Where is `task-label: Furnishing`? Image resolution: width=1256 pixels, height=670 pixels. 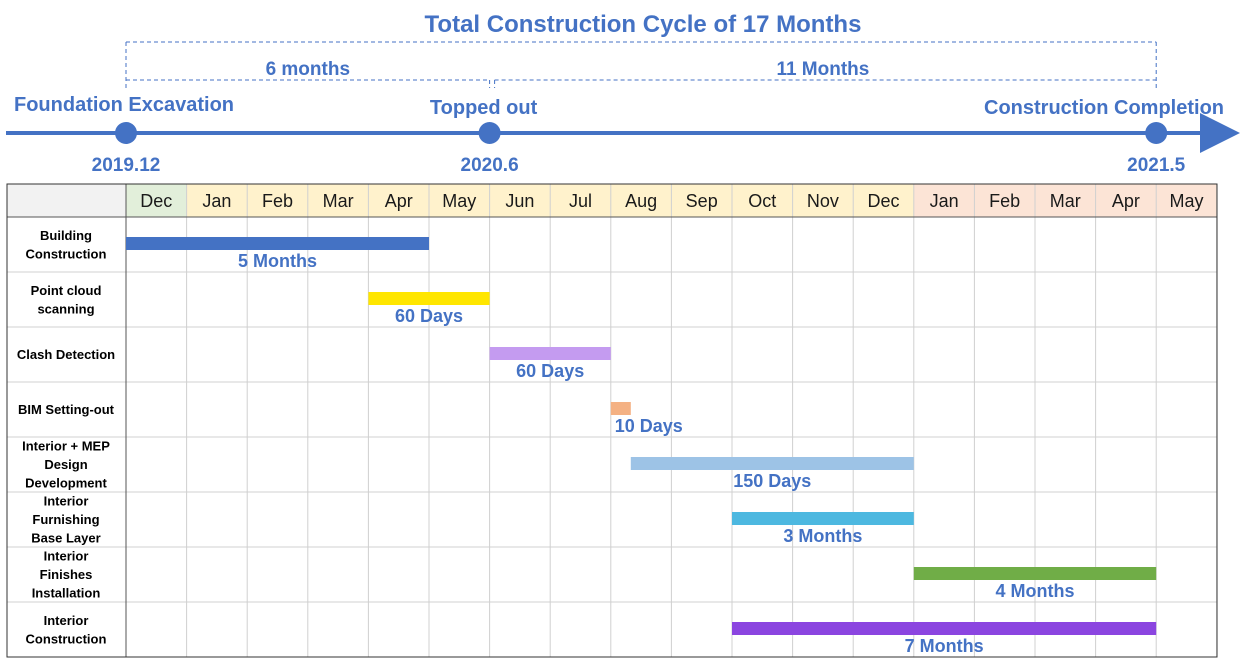 task-label: Furnishing is located at coordinates (65, 519).